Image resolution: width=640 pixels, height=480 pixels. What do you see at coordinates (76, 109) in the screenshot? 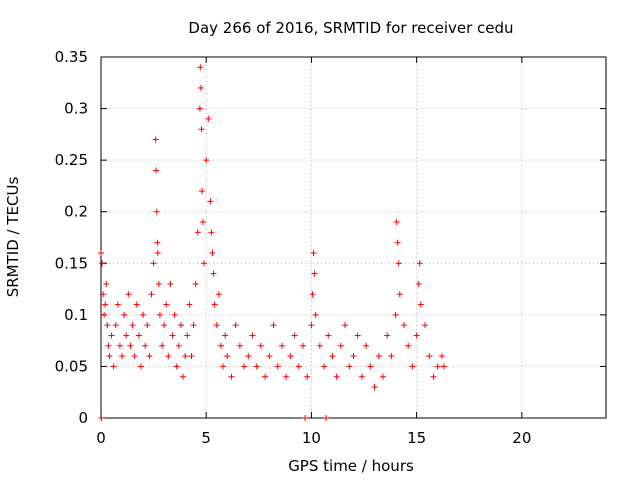
I see `y-tick-label: 0.3` at bounding box center [76, 109].